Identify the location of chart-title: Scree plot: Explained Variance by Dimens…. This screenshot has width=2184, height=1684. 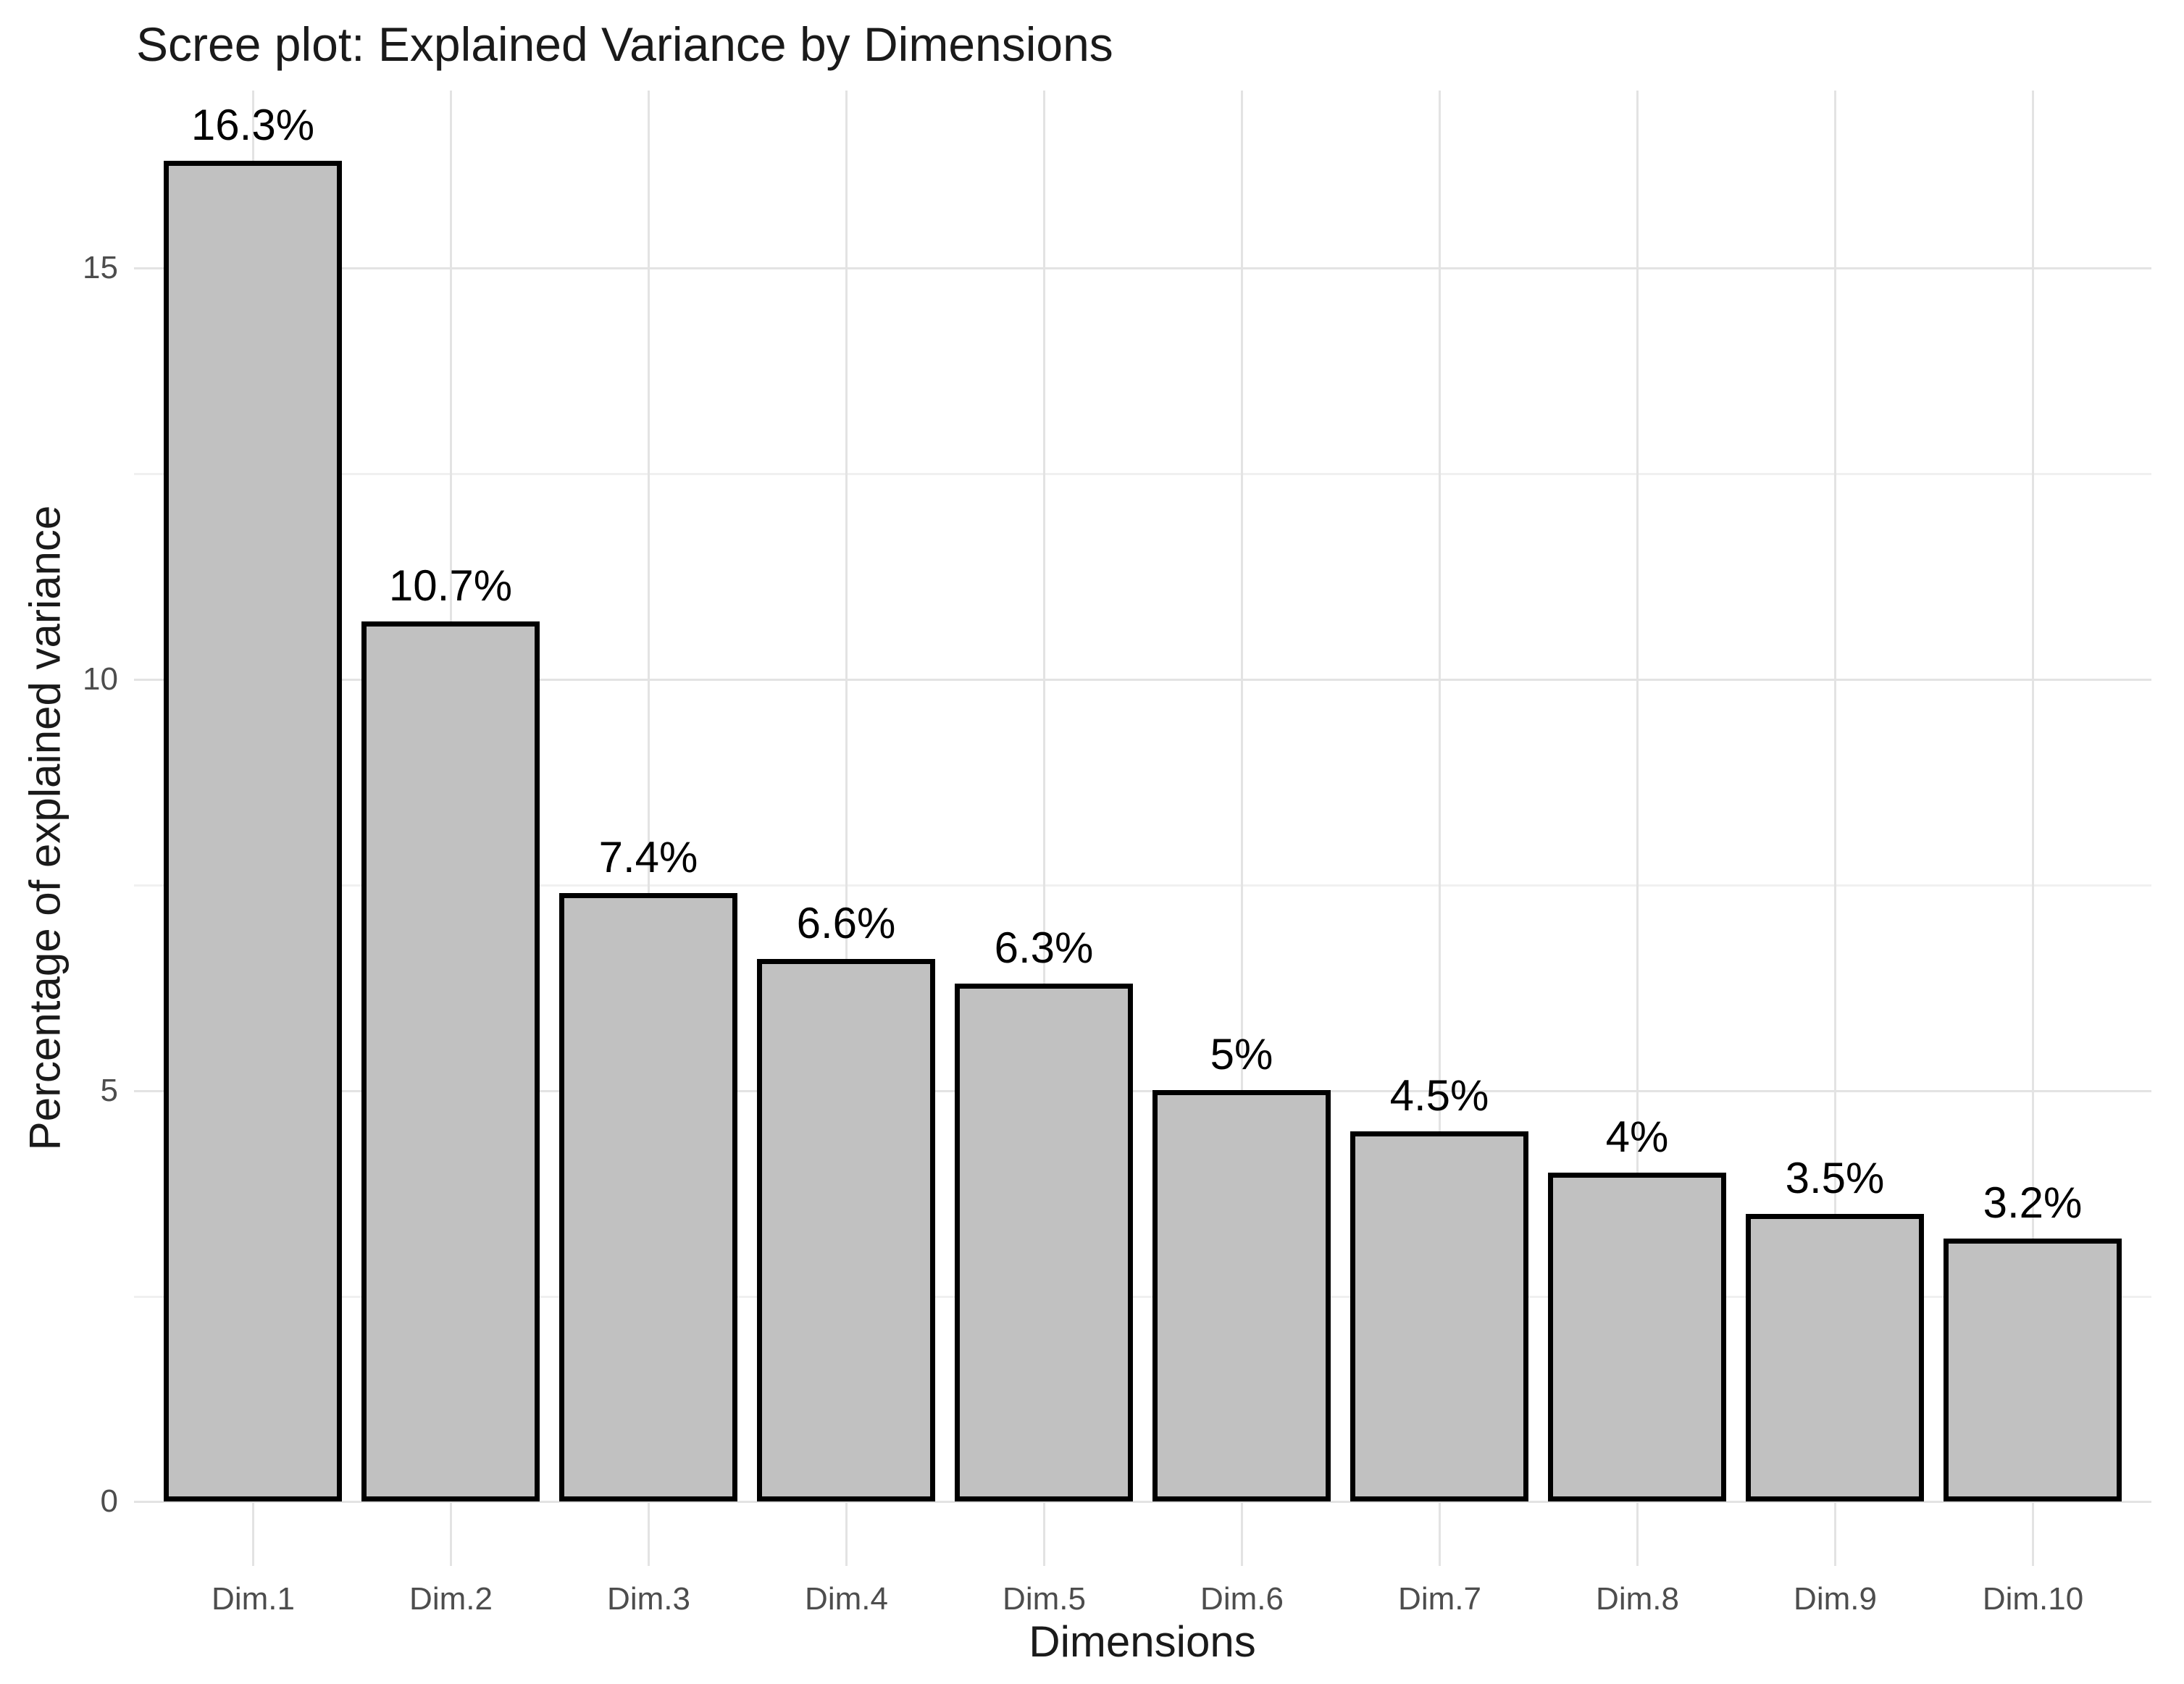
(624, 44).